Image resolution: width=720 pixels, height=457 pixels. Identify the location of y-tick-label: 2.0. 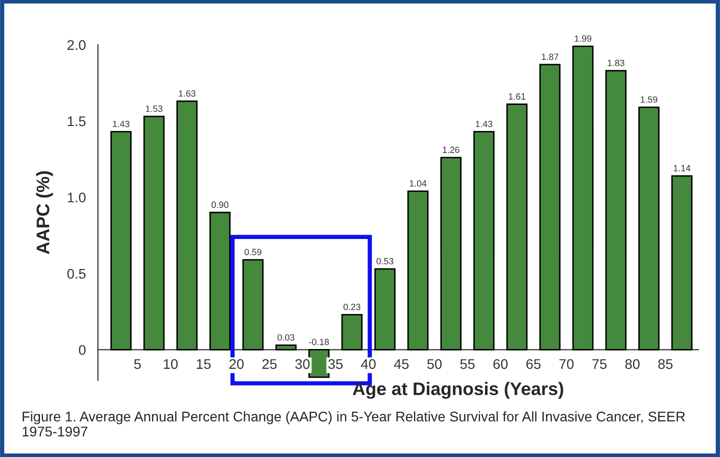
(77, 45).